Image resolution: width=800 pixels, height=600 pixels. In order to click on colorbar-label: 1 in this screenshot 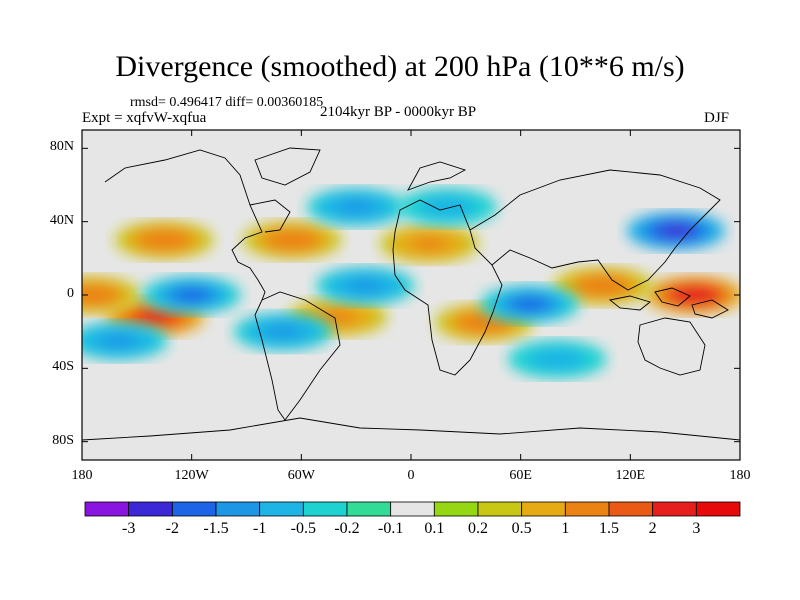, I will do `click(565, 528)`.